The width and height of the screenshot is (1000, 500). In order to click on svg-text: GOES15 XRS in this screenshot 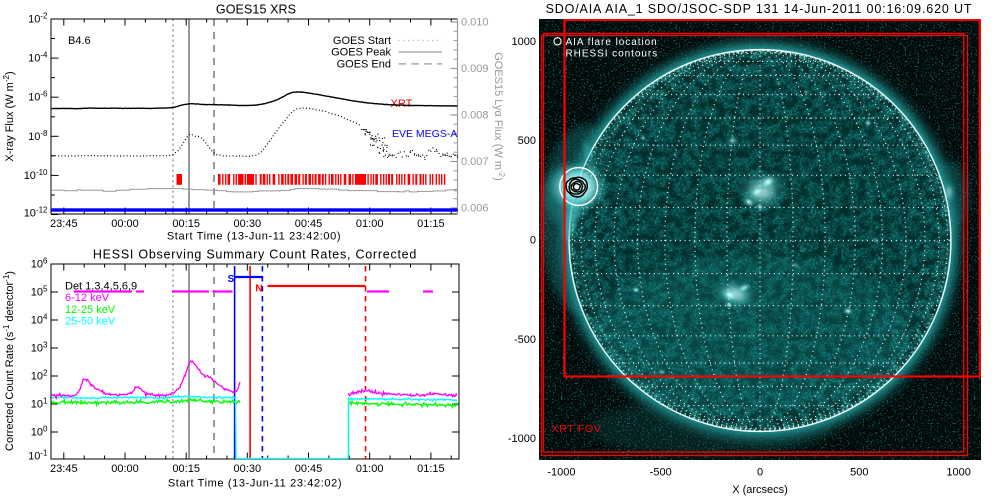, I will do `click(256, 10)`.